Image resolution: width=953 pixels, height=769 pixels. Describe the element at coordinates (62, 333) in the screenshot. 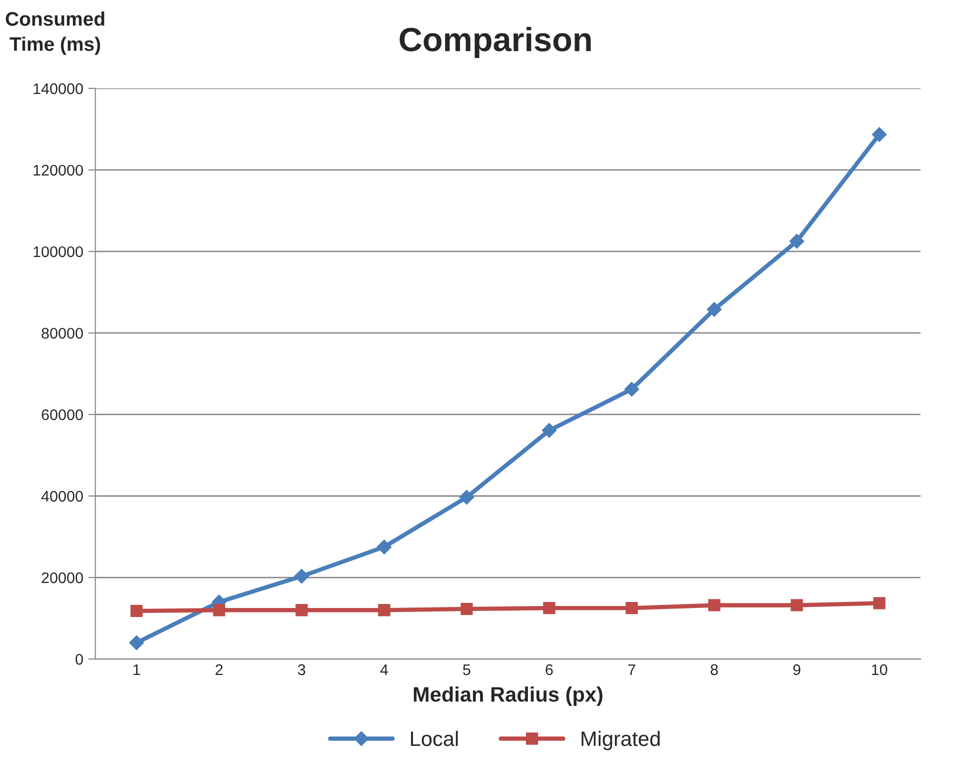

I see `y-tick-label: 80000` at that location.